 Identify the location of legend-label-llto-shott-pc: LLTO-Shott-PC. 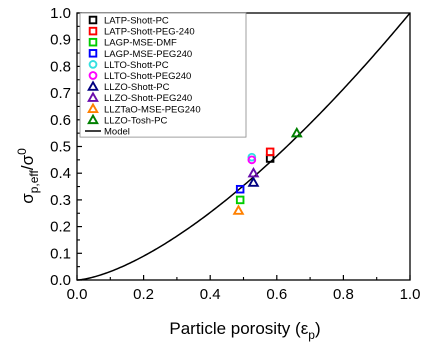
(136, 65).